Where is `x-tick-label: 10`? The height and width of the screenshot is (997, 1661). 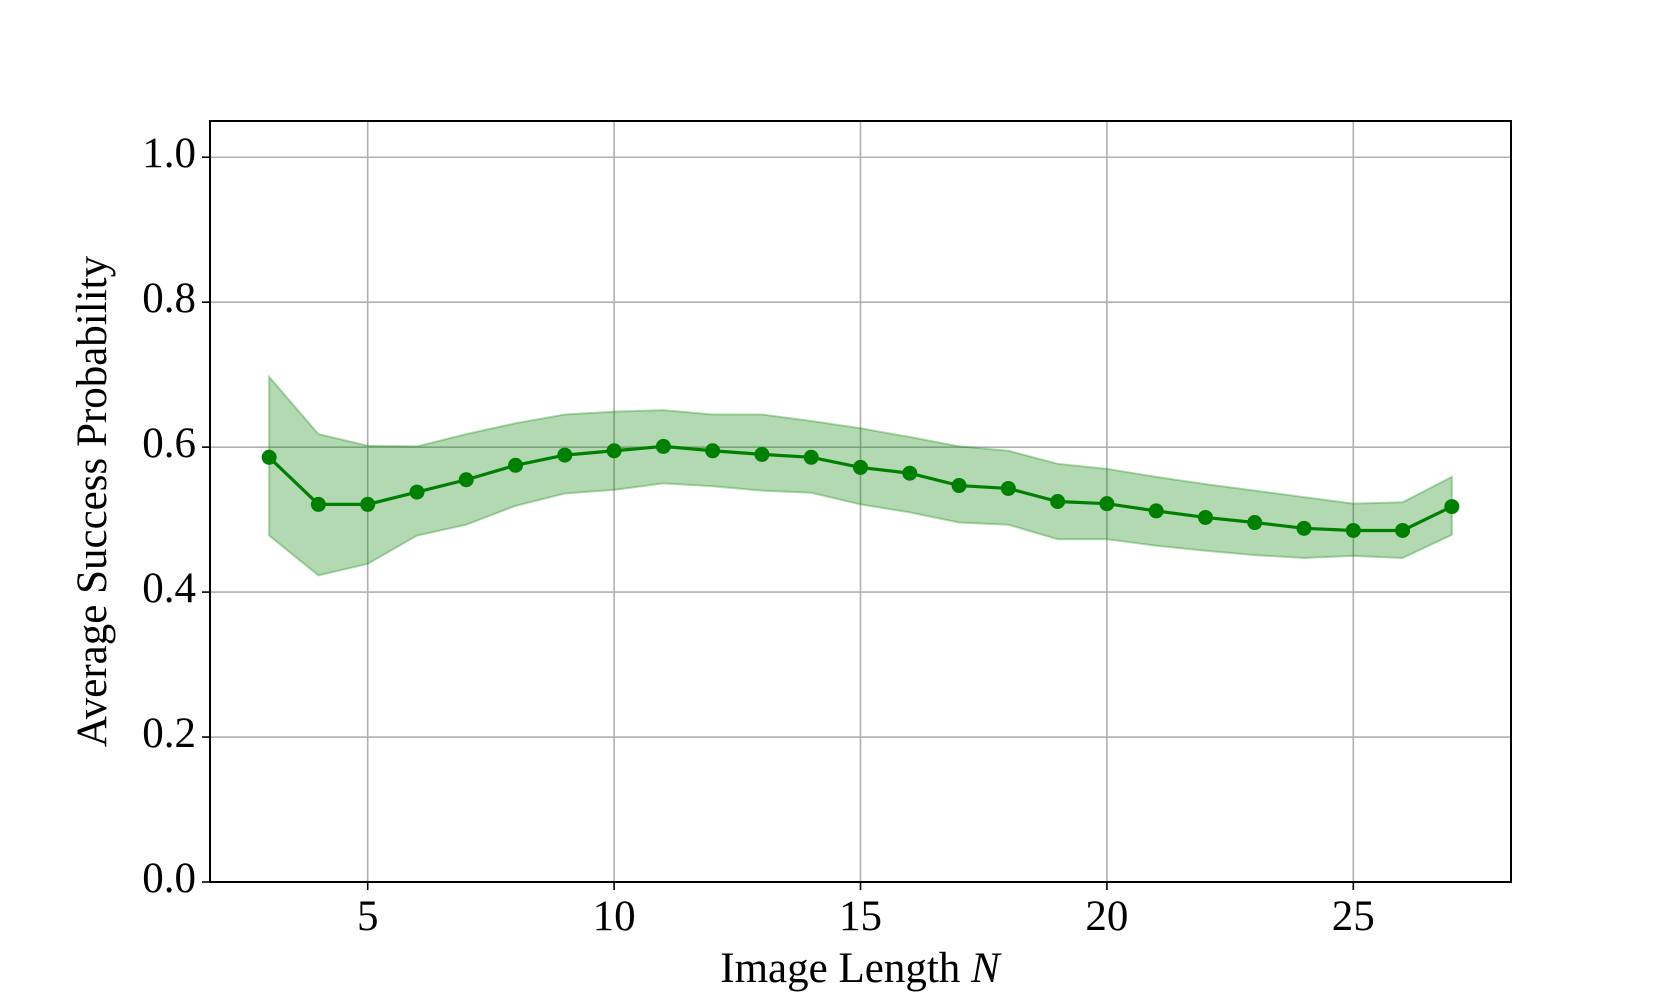 x-tick-label: 10 is located at coordinates (614, 916).